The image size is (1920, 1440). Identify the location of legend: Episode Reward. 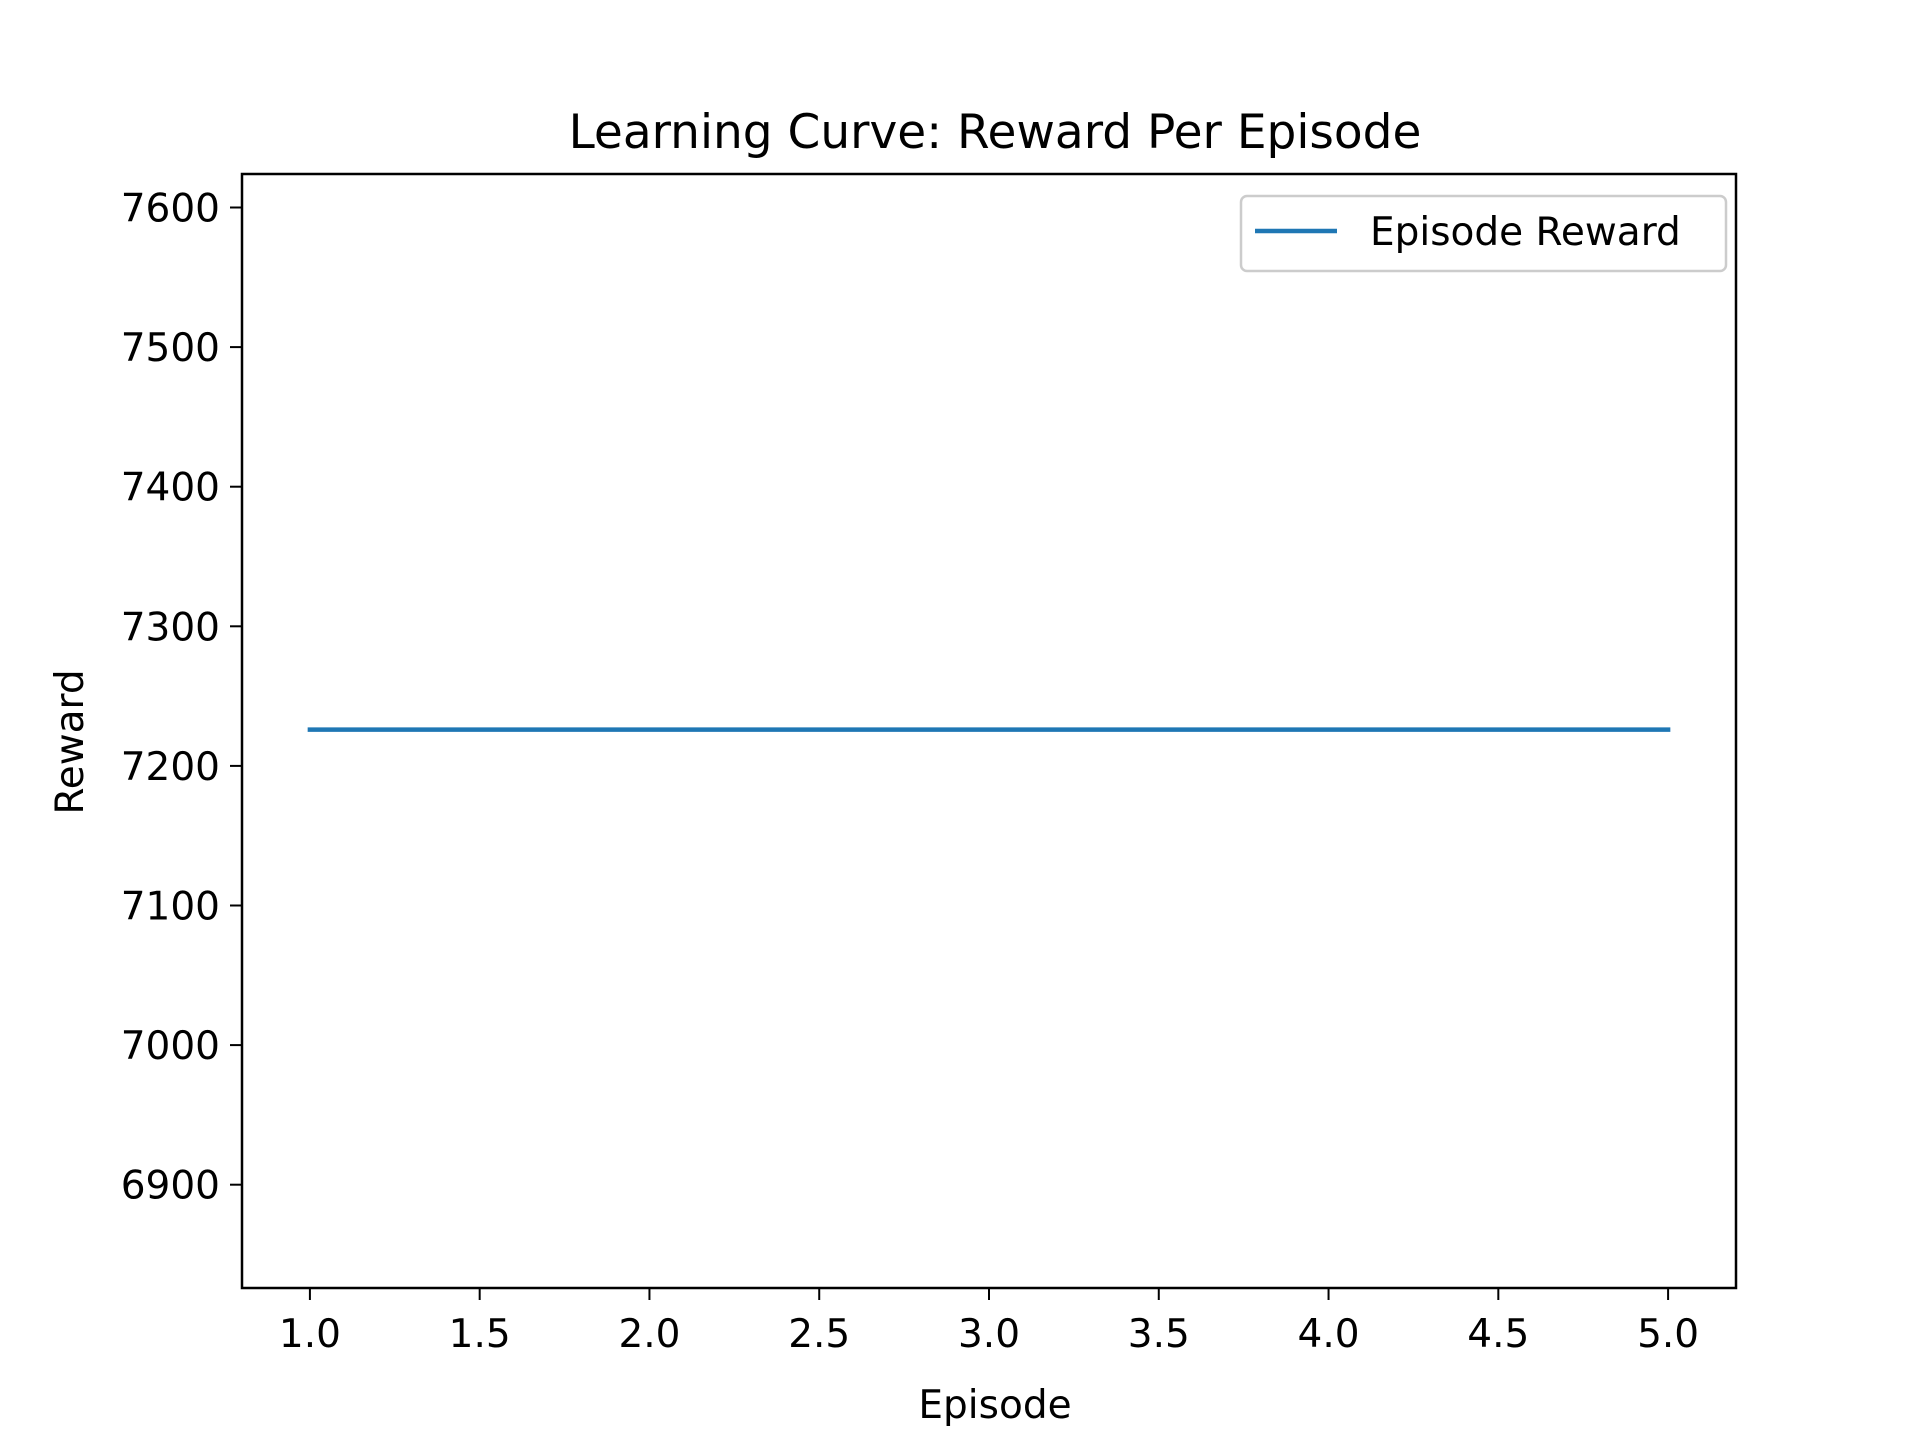
(1483, 233).